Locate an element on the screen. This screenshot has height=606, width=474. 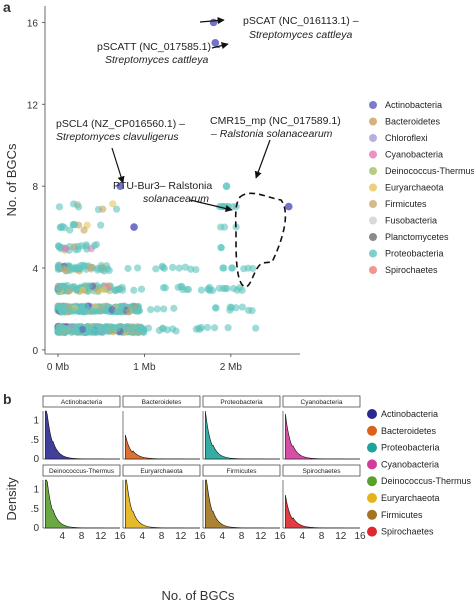
y-tick-label: 16 is located at coordinates (33, 23).